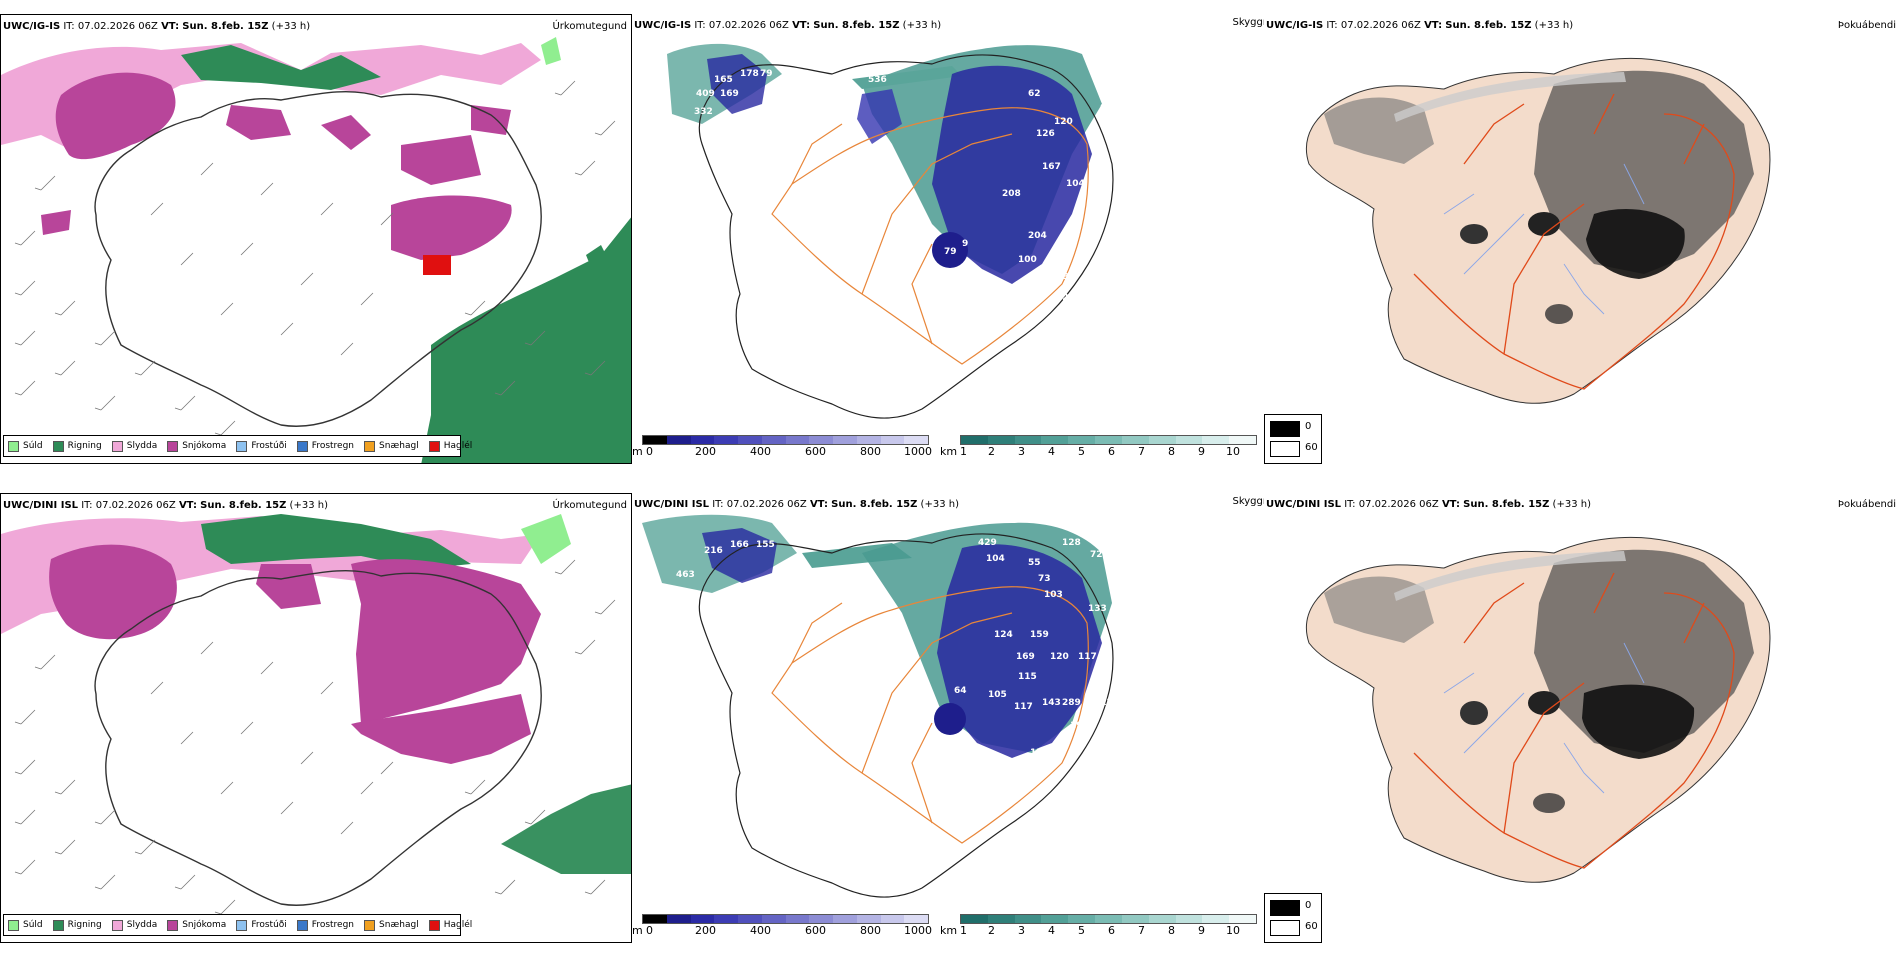  Describe the element at coordinates (446, 641) in the screenshot. I see `snow-area-ne` at that location.